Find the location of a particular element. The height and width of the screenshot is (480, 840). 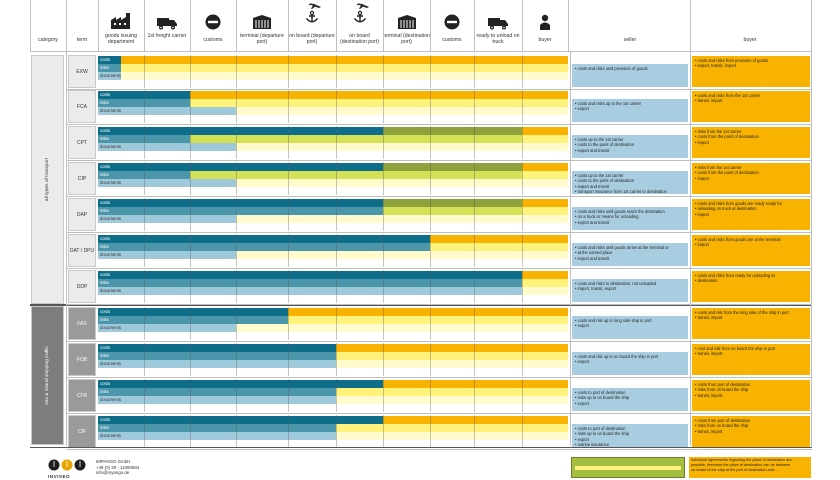

seller-description-line: • marine insurance is located at coordinates (592, 444).